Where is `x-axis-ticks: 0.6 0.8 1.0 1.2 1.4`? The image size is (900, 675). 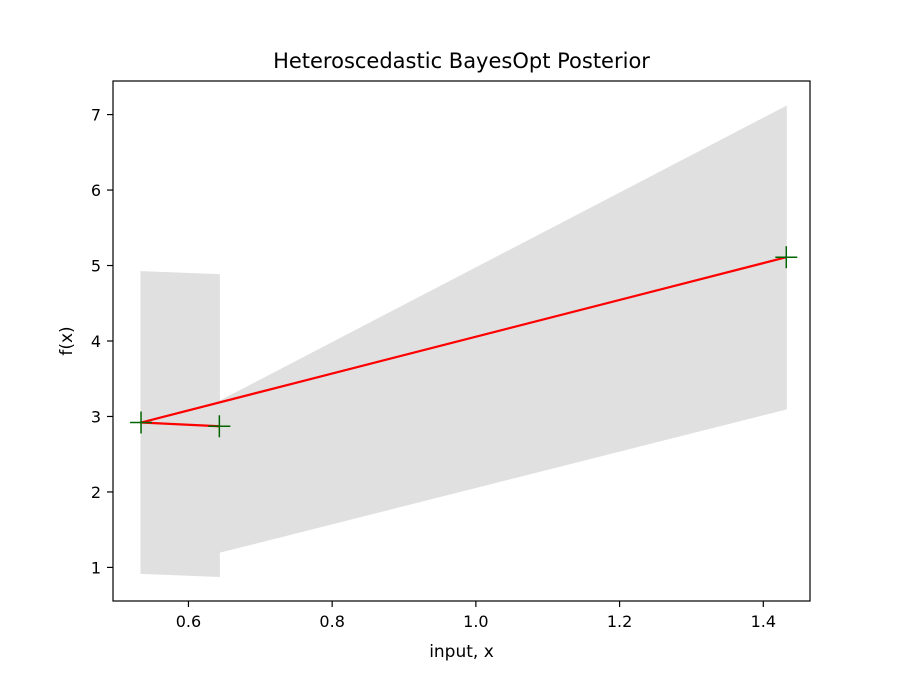
x-axis-ticks: 0.6 0.8 1.0 1.2 1.4 is located at coordinates (476, 616).